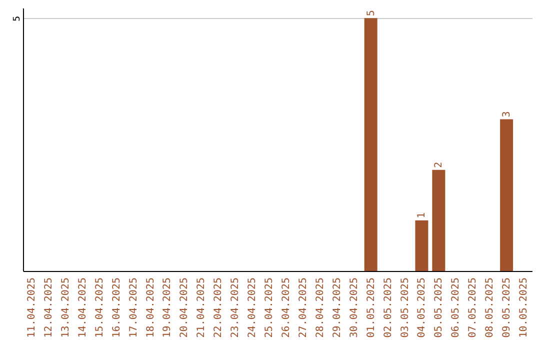  I want to click on x-tick-label: 15.04.2025, so click(100, 308).